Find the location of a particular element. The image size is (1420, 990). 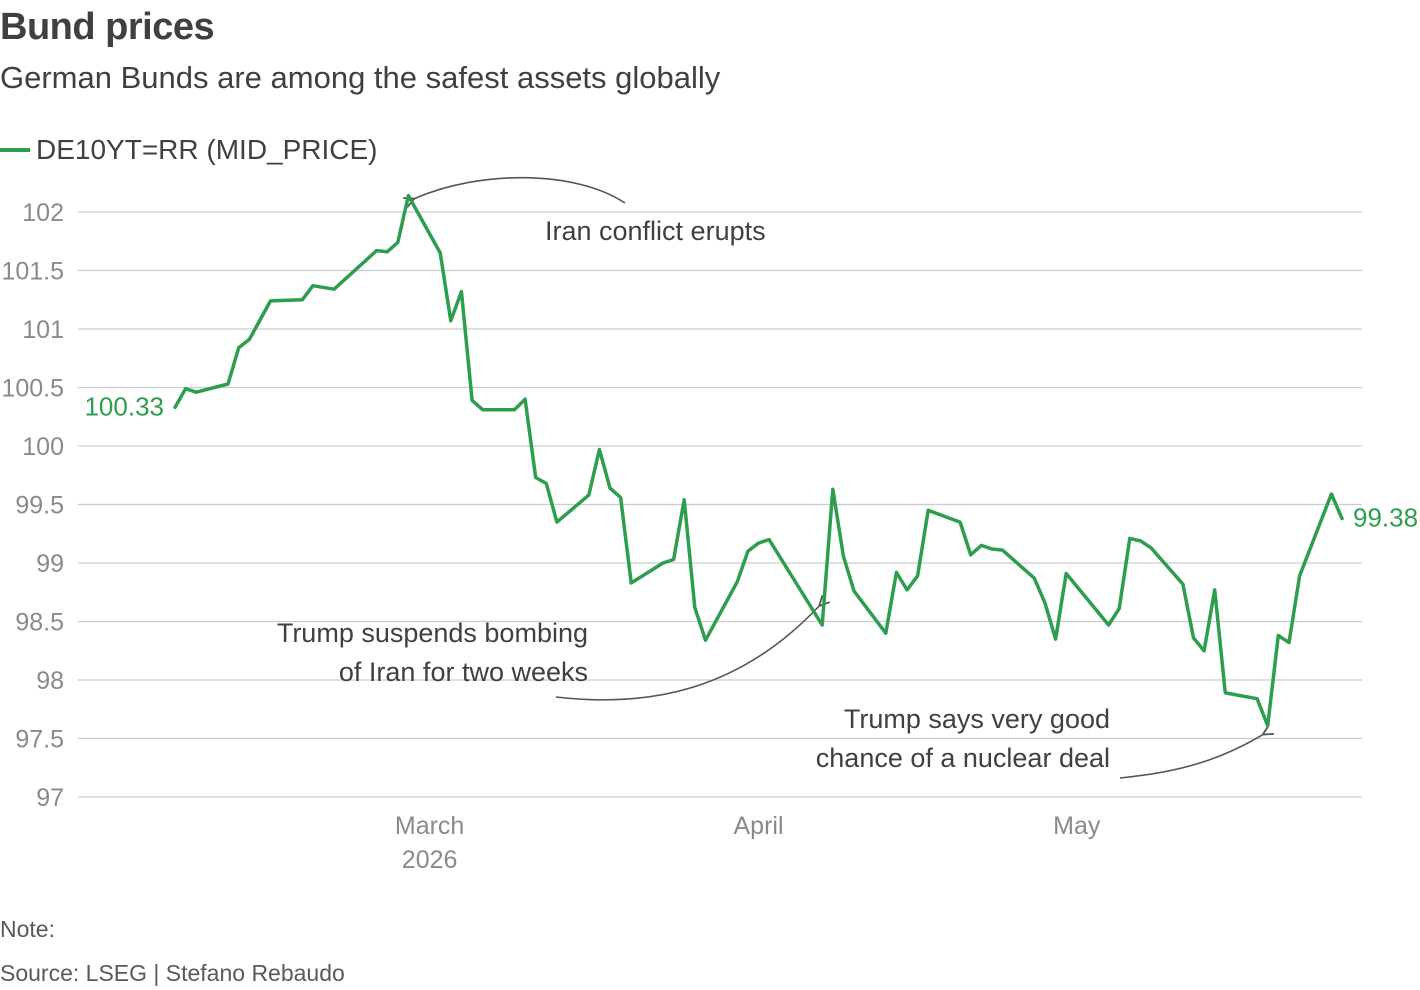

y-tick-label: 98.5 is located at coordinates (39, 623).